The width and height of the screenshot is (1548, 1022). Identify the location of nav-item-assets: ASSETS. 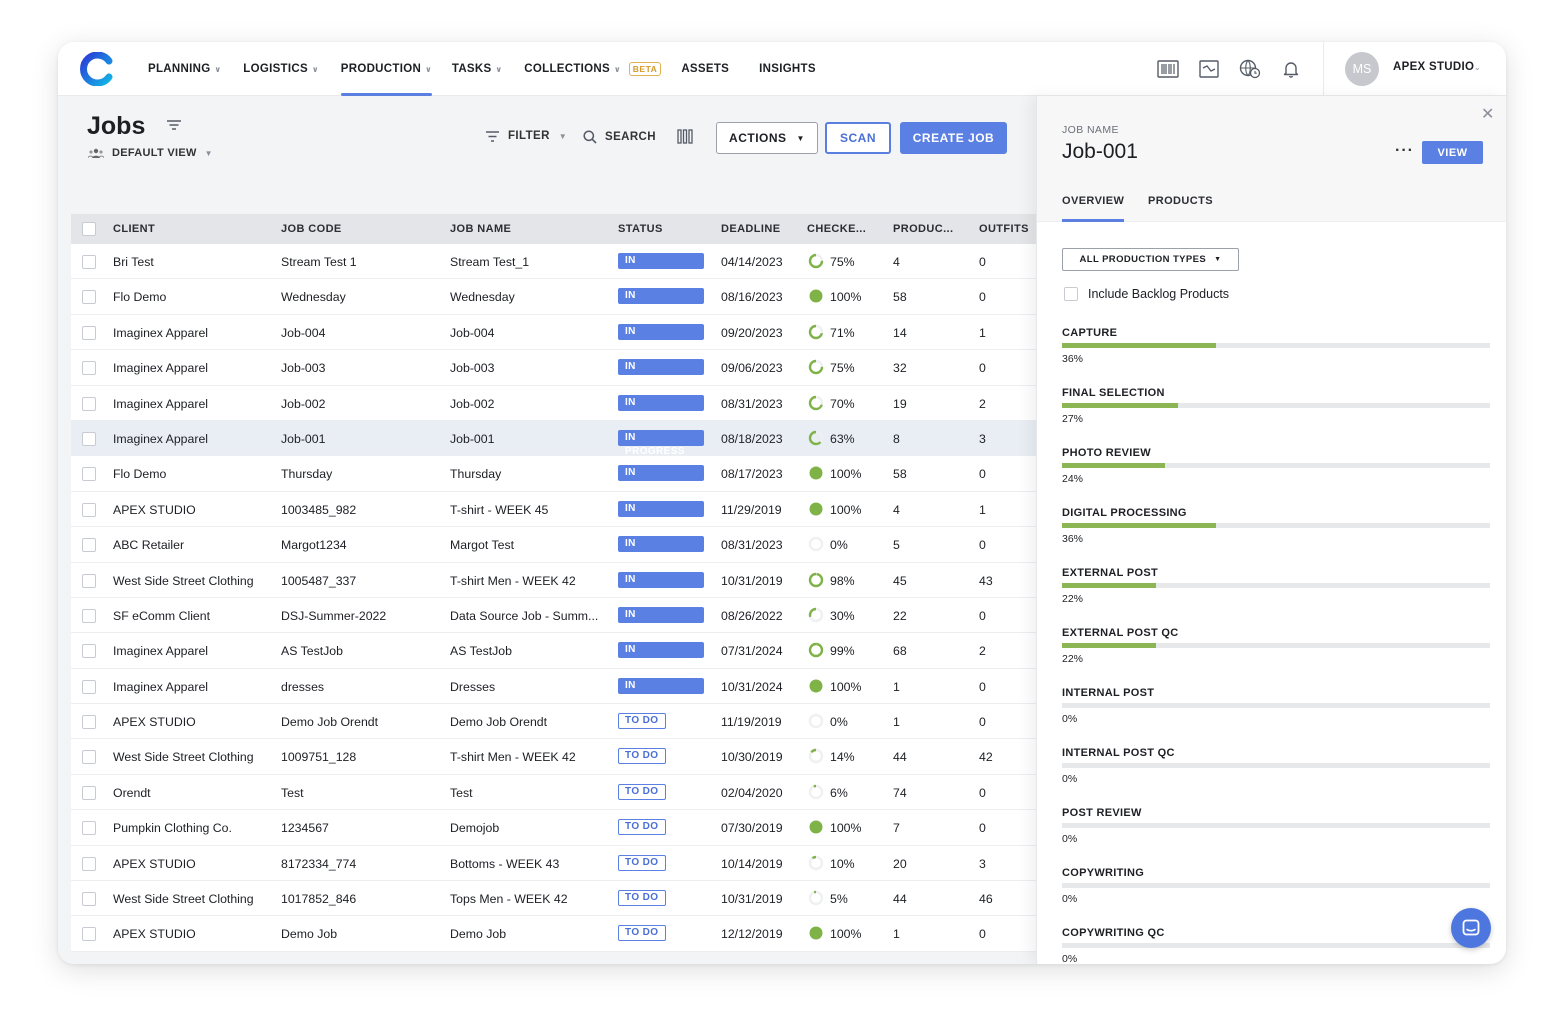
(705, 69).